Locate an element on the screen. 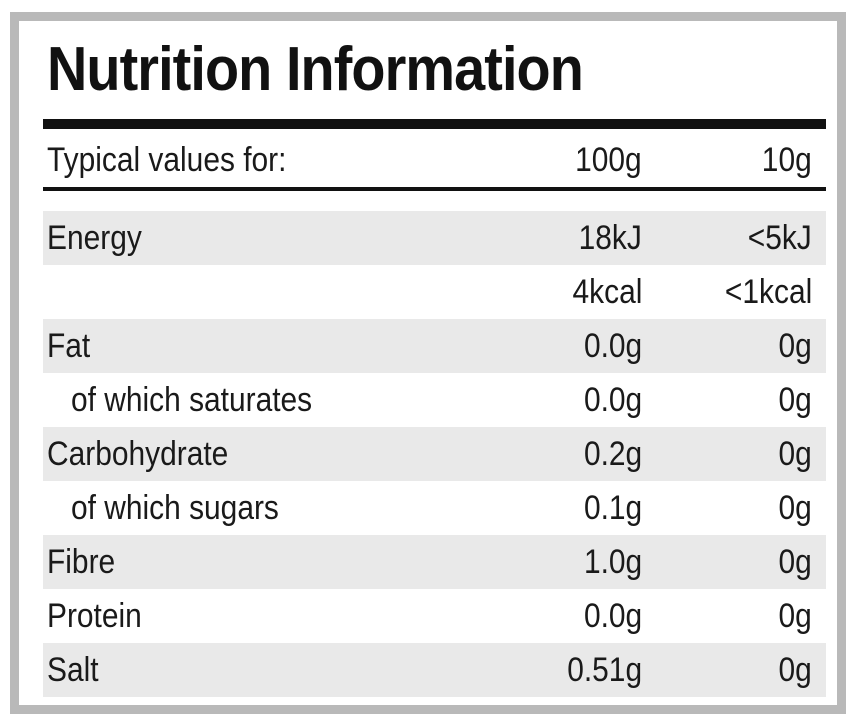 This screenshot has width=856, height=726. row-energy-kj: Energy 18kJ <5kJ is located at coordinates (434, 238).